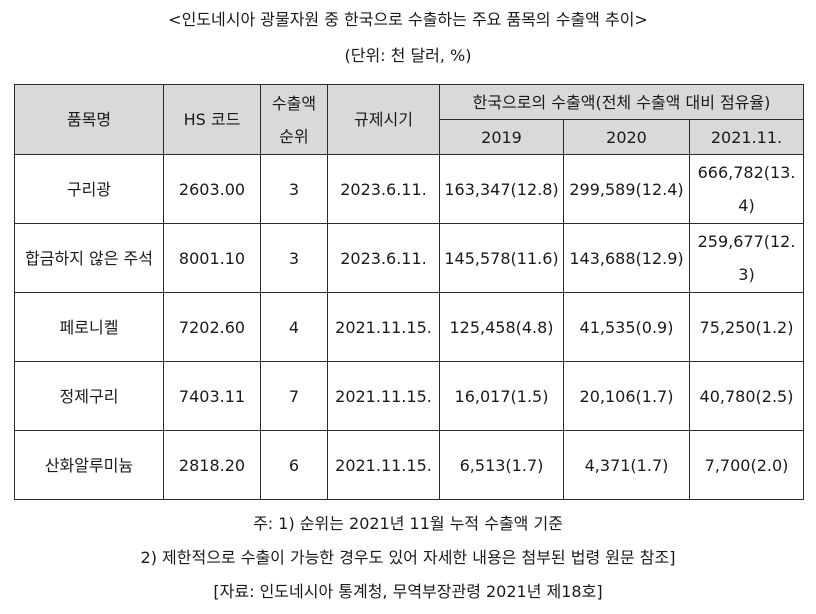  What do you see at coordinates (89, 465) in the screenshot?
I see `cell-item: 산화알루미늄` at bounding box center [89, 465].